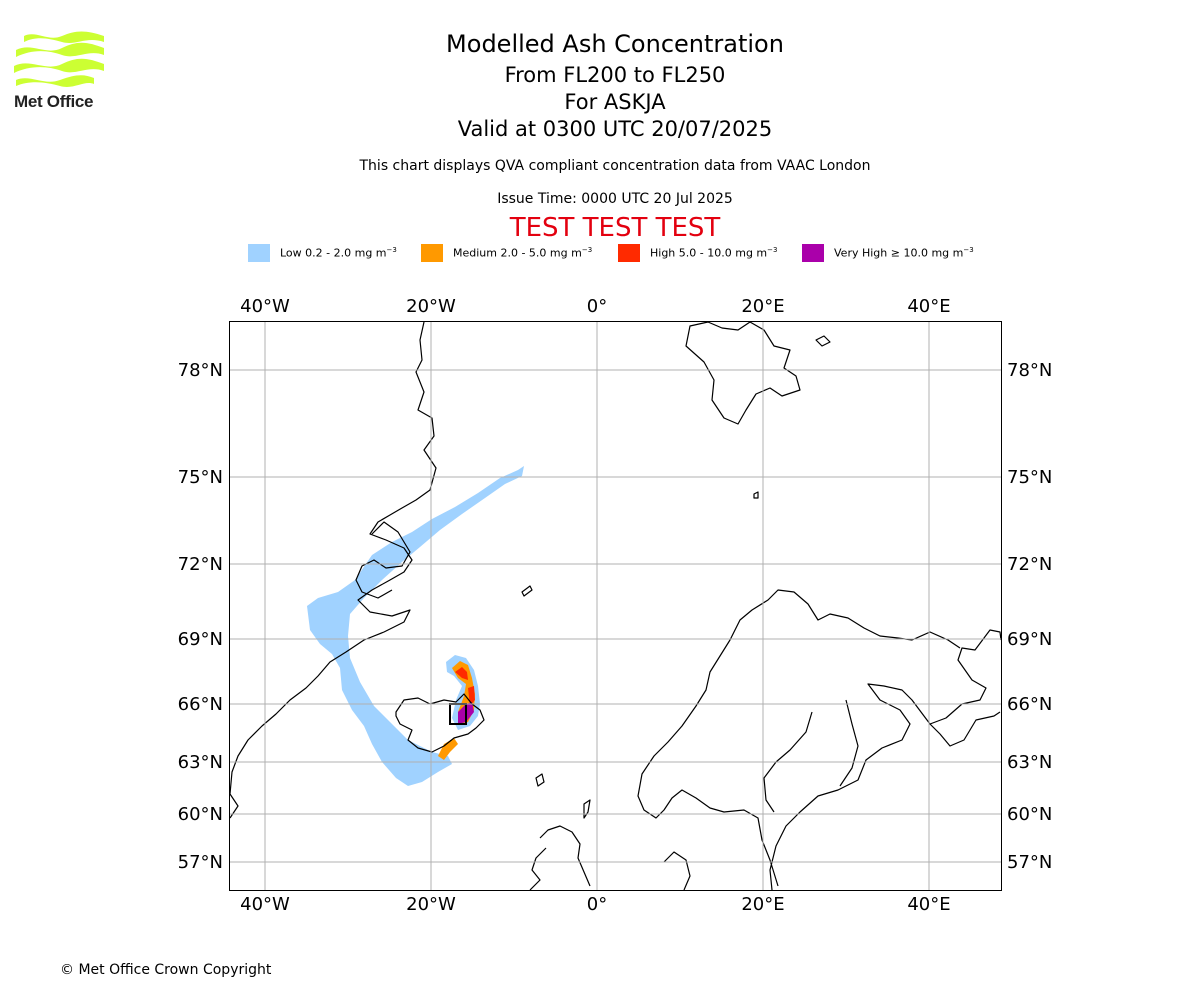 The height and width of the screenshot is (1000, 1200). What do you see at coordinates (615, 199) in the screenshot?
I see `issue-time: Issue Time: 0000 UTC 20 Jul 2025` at bounding box center [615, 199].